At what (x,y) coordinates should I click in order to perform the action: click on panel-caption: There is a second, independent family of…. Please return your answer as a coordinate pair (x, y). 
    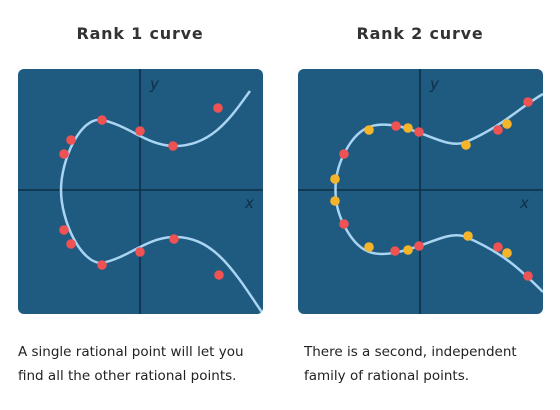
    Looking at the image, I should click on (430, 364).